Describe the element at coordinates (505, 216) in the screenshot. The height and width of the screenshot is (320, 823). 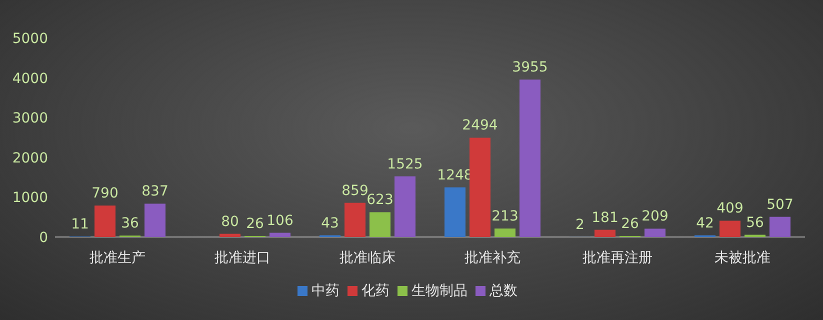
I see `data-label: 213` at that location.